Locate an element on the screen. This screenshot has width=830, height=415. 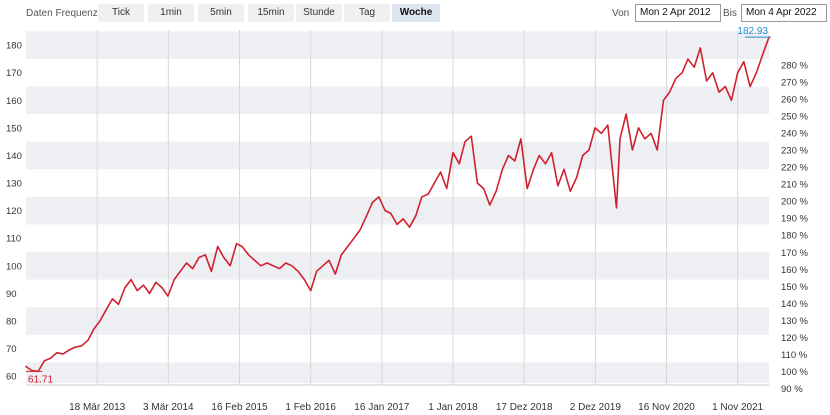
y-tick-label: 90 is located at coordinates (11, 294).